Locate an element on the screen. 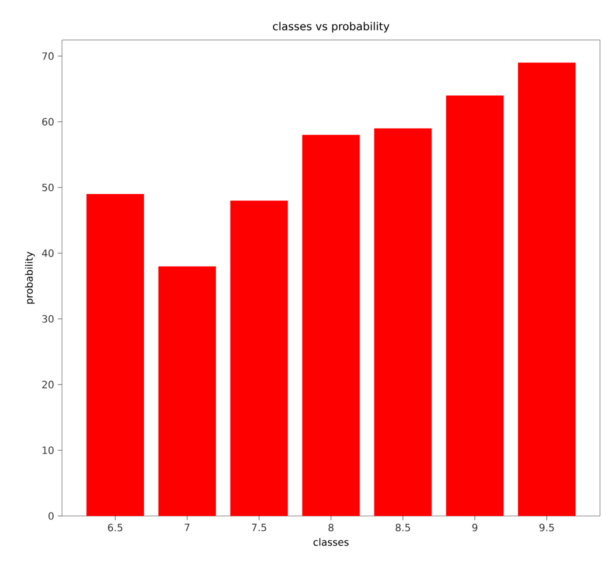 The height and width of the screenshot is (574, 602). y-tick-label: 40 is located at coordinates (48, 253).